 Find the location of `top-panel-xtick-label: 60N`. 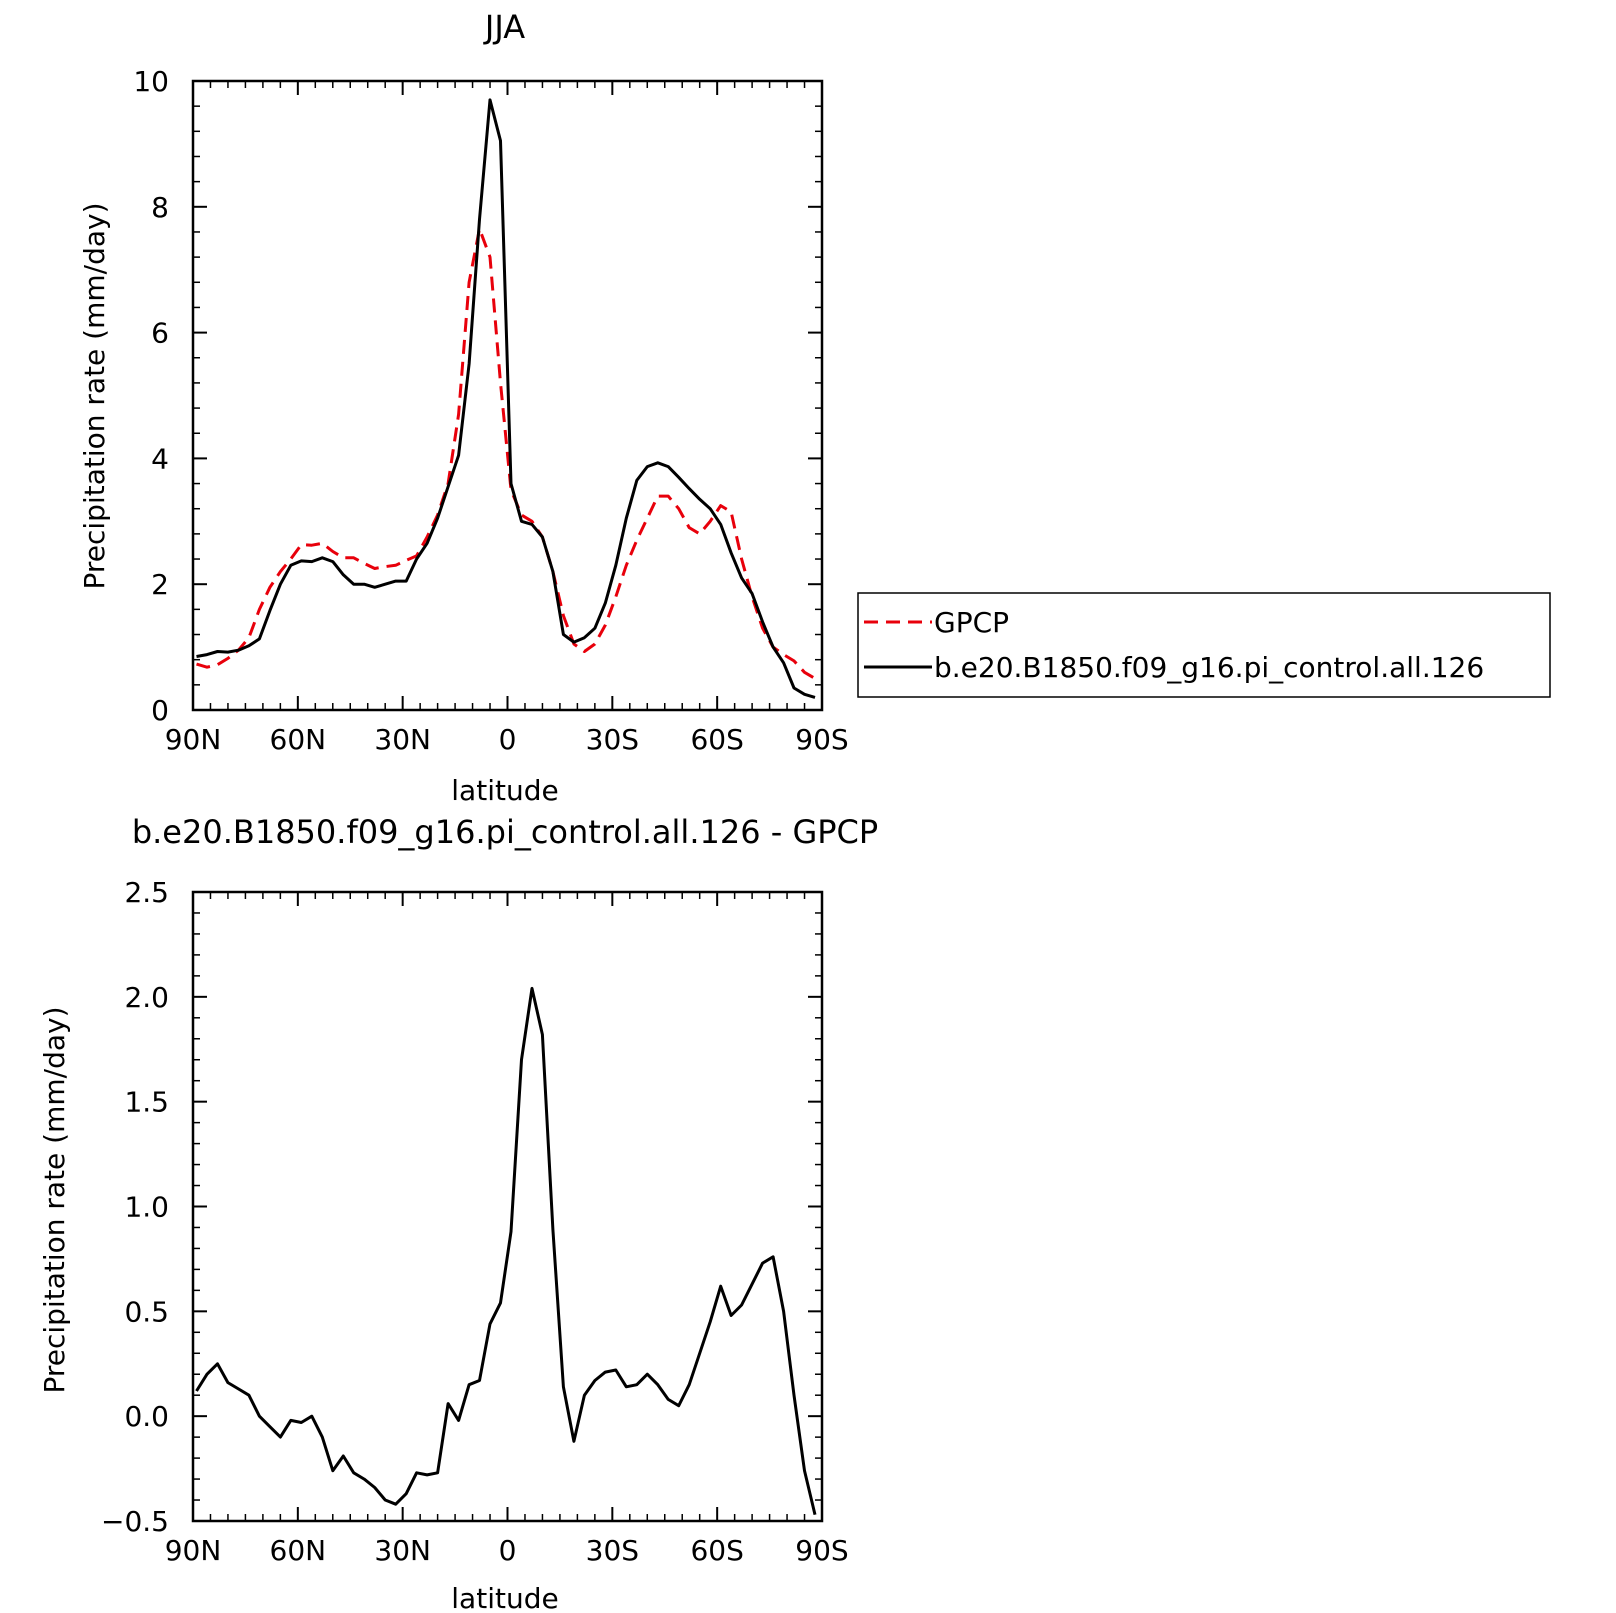

top-panel-xtick-label: 60N is located at coordinates (298, 739).